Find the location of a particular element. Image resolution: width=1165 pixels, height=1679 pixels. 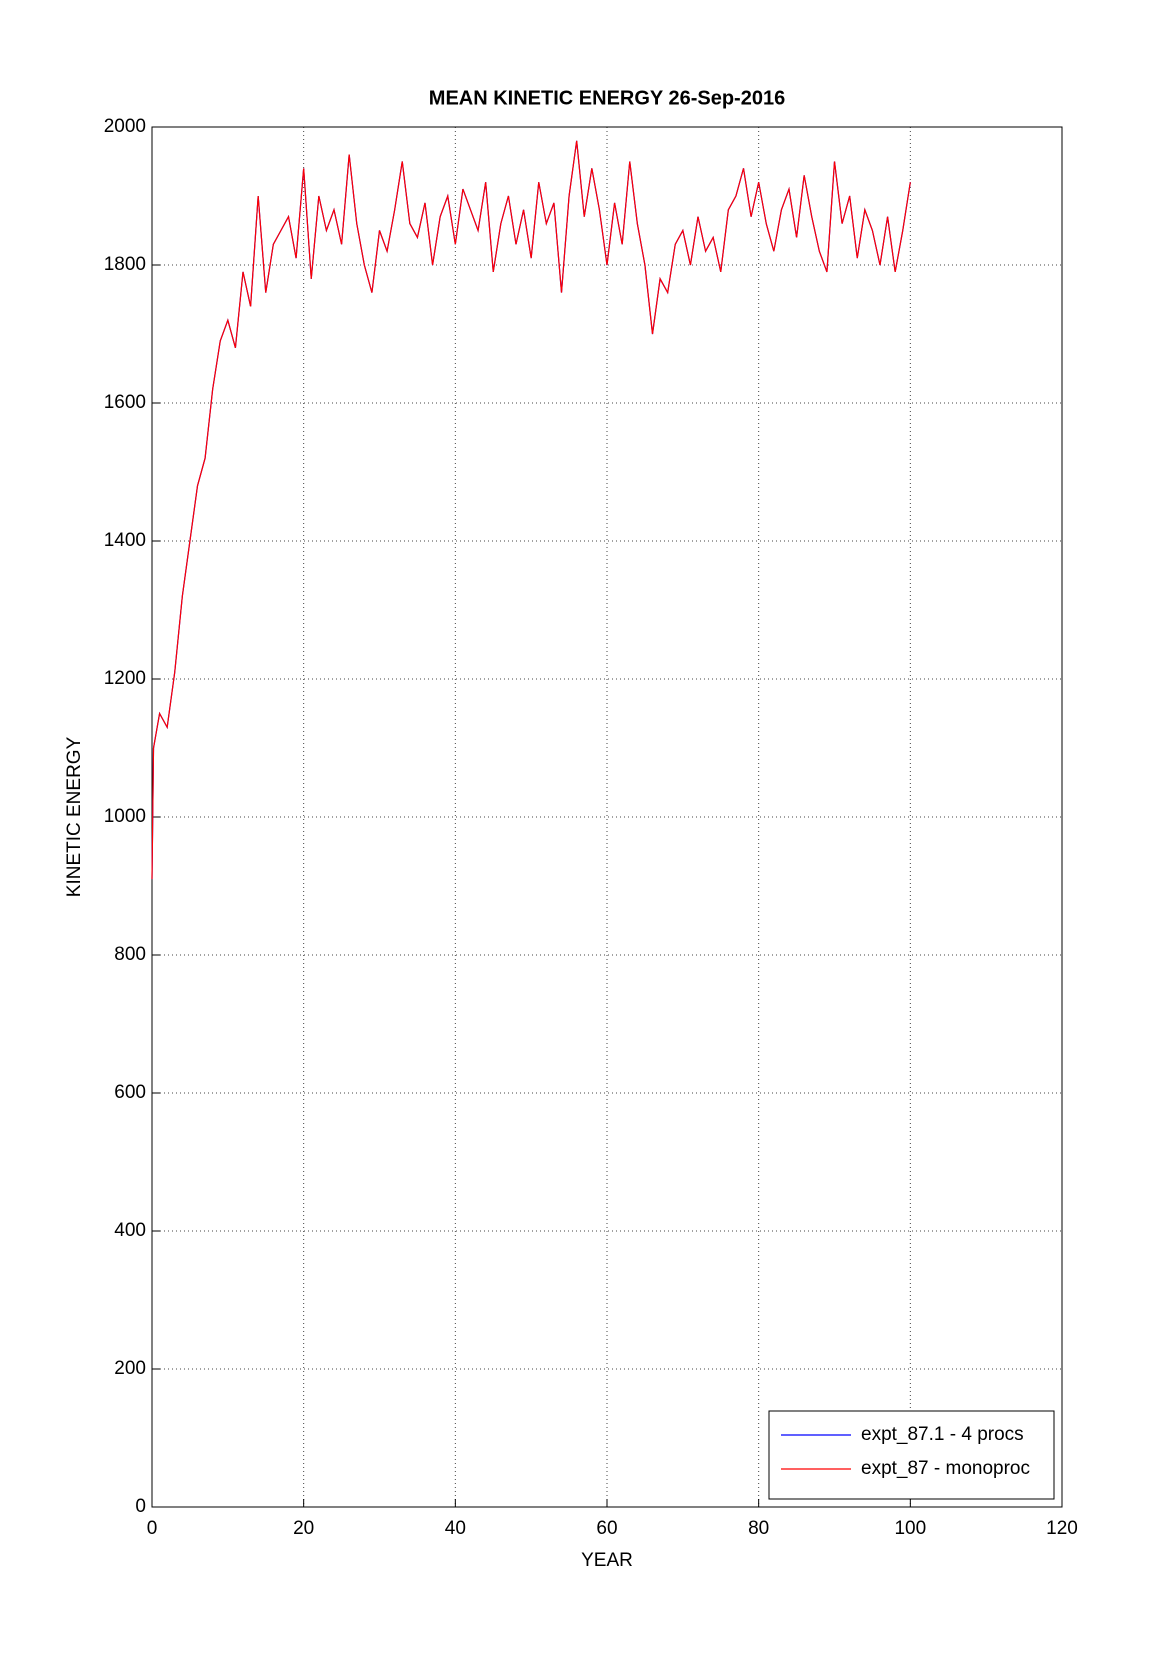

x-axis-label: YEAR is located at coordinates (607, 1560).